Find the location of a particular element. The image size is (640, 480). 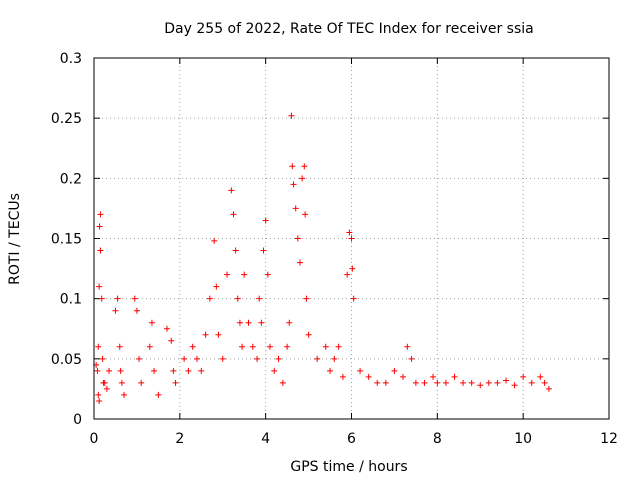

x-tick-label: 0 is located at coordinates (94, 439).